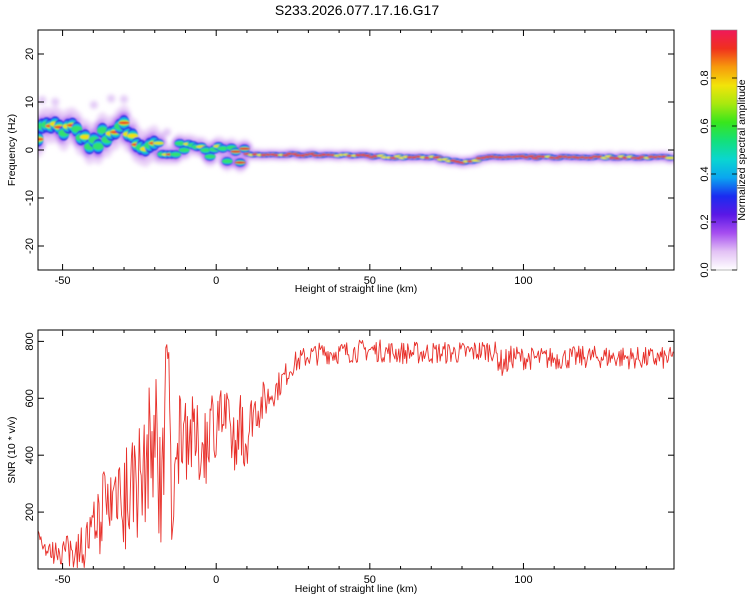 The width and height of the screenshot is (750, 600). What do you see at coordinates (356, 589) in the screenshot?
I see `snr-x-axis-title: Height of straight line (km)` at bounding box center [356, 589].